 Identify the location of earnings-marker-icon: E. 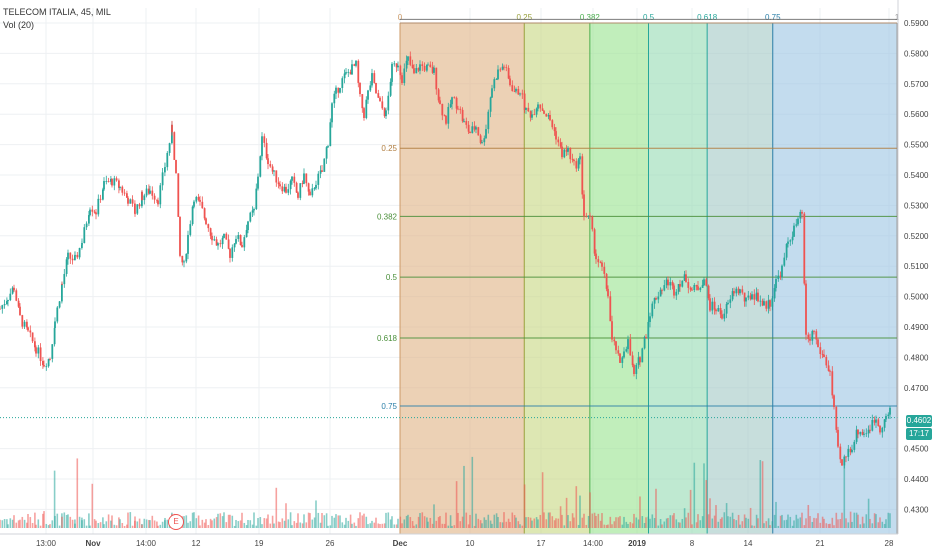
(176, 522).